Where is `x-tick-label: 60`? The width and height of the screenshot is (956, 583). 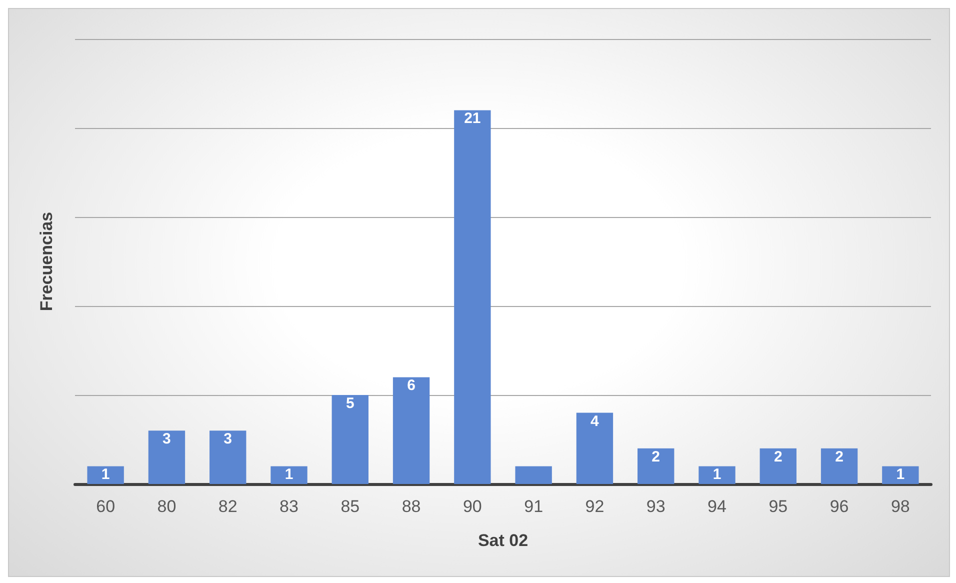 x-tick-label: 60 is located at coordinates (106, 506).